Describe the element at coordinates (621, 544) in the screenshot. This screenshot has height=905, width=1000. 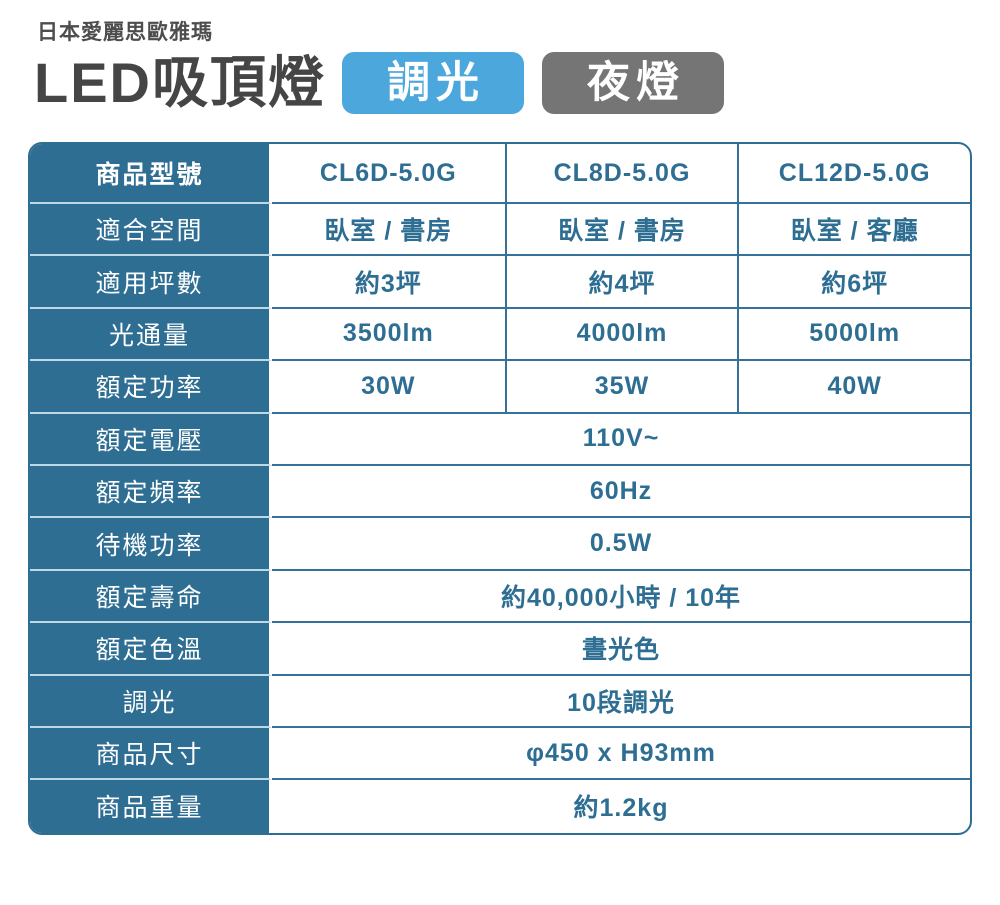
I see `spec-cell: 0.5W` at that location.